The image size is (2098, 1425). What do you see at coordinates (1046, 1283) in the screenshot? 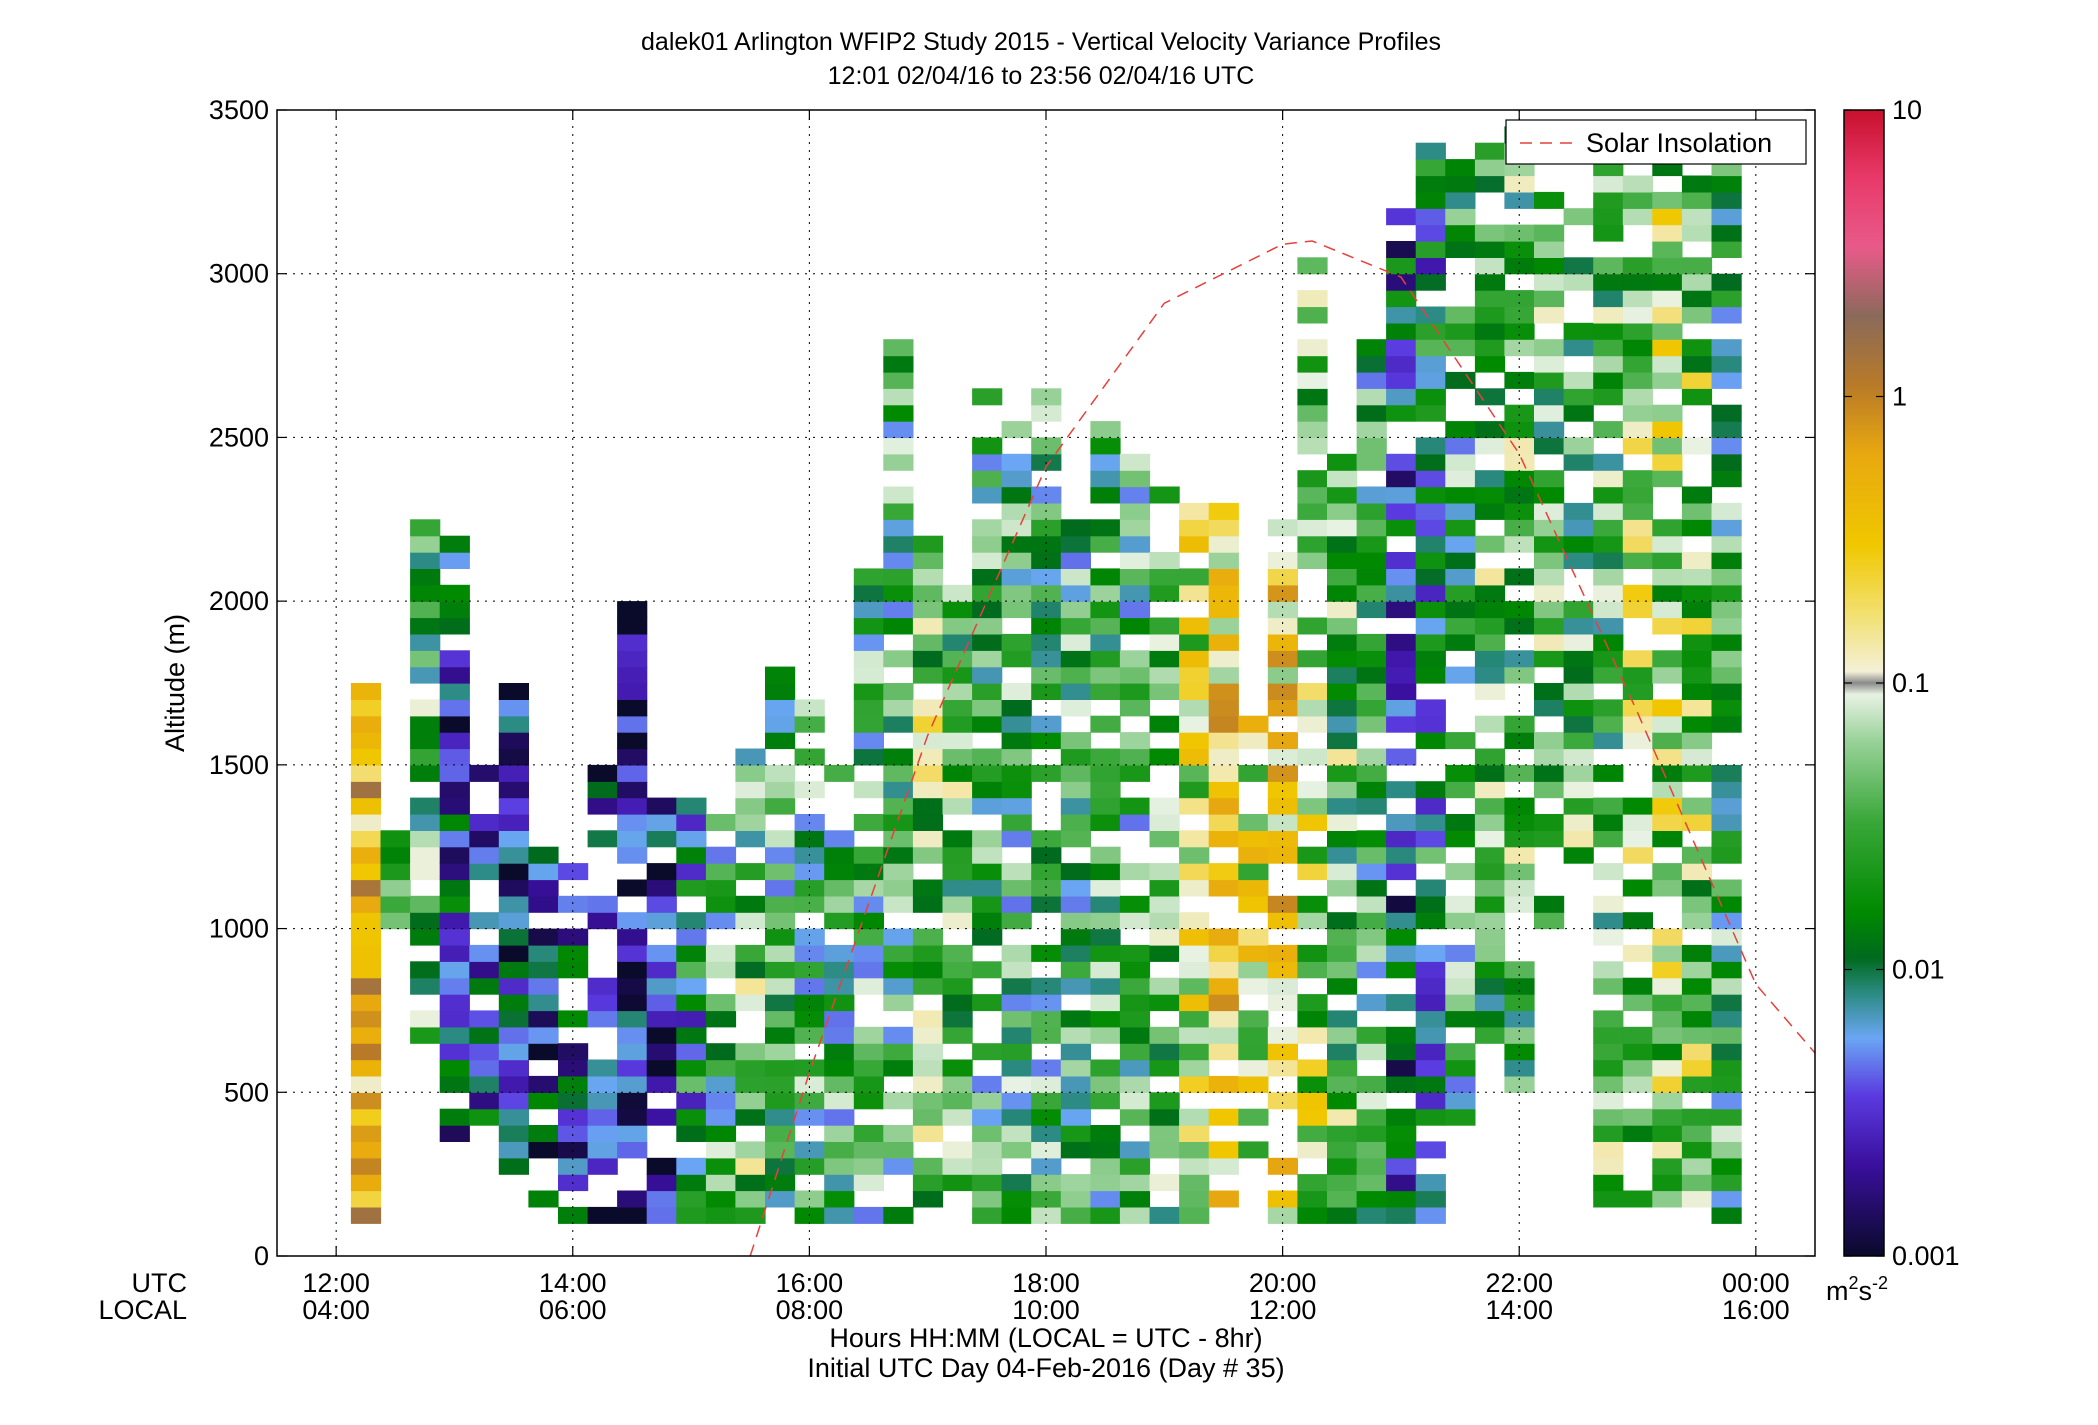
I see `x-tick-label-utc: 18:00` at bounding box center [1046, 1283].